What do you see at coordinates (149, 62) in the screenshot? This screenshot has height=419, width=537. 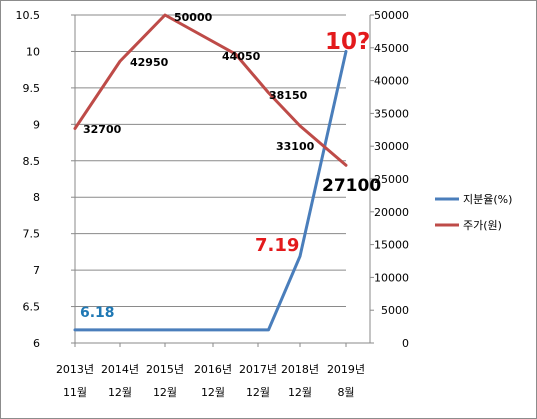 I see `data-label-price-2014: 42950` at bounding box center [149, 62].